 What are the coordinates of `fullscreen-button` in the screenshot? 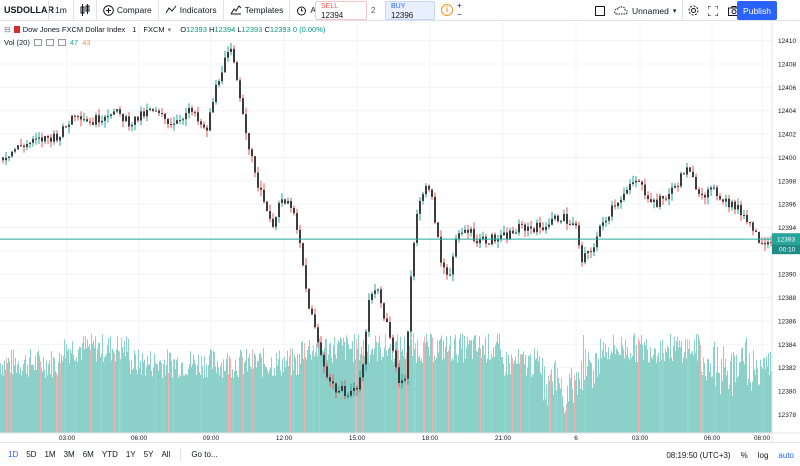 It's located at (713, 10).